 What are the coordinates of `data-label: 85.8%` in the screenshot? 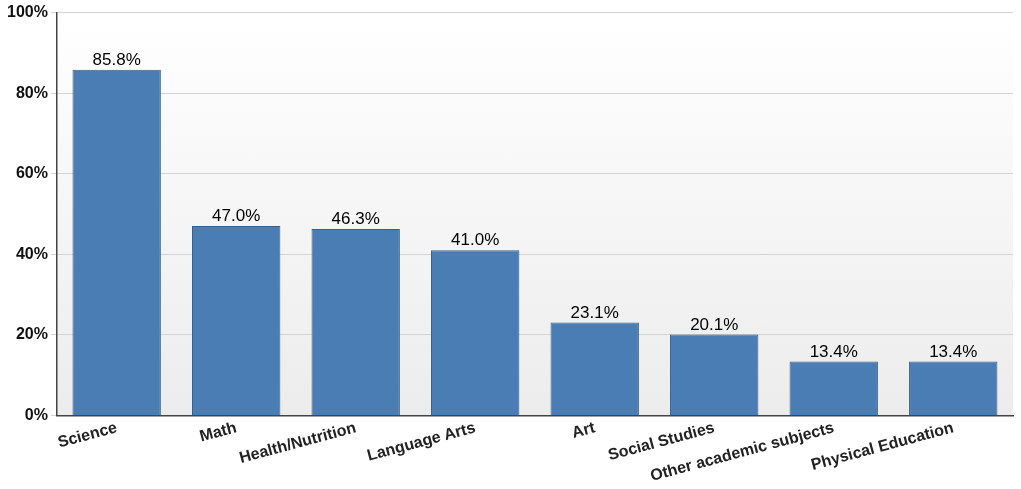 It's located at (116, 59).